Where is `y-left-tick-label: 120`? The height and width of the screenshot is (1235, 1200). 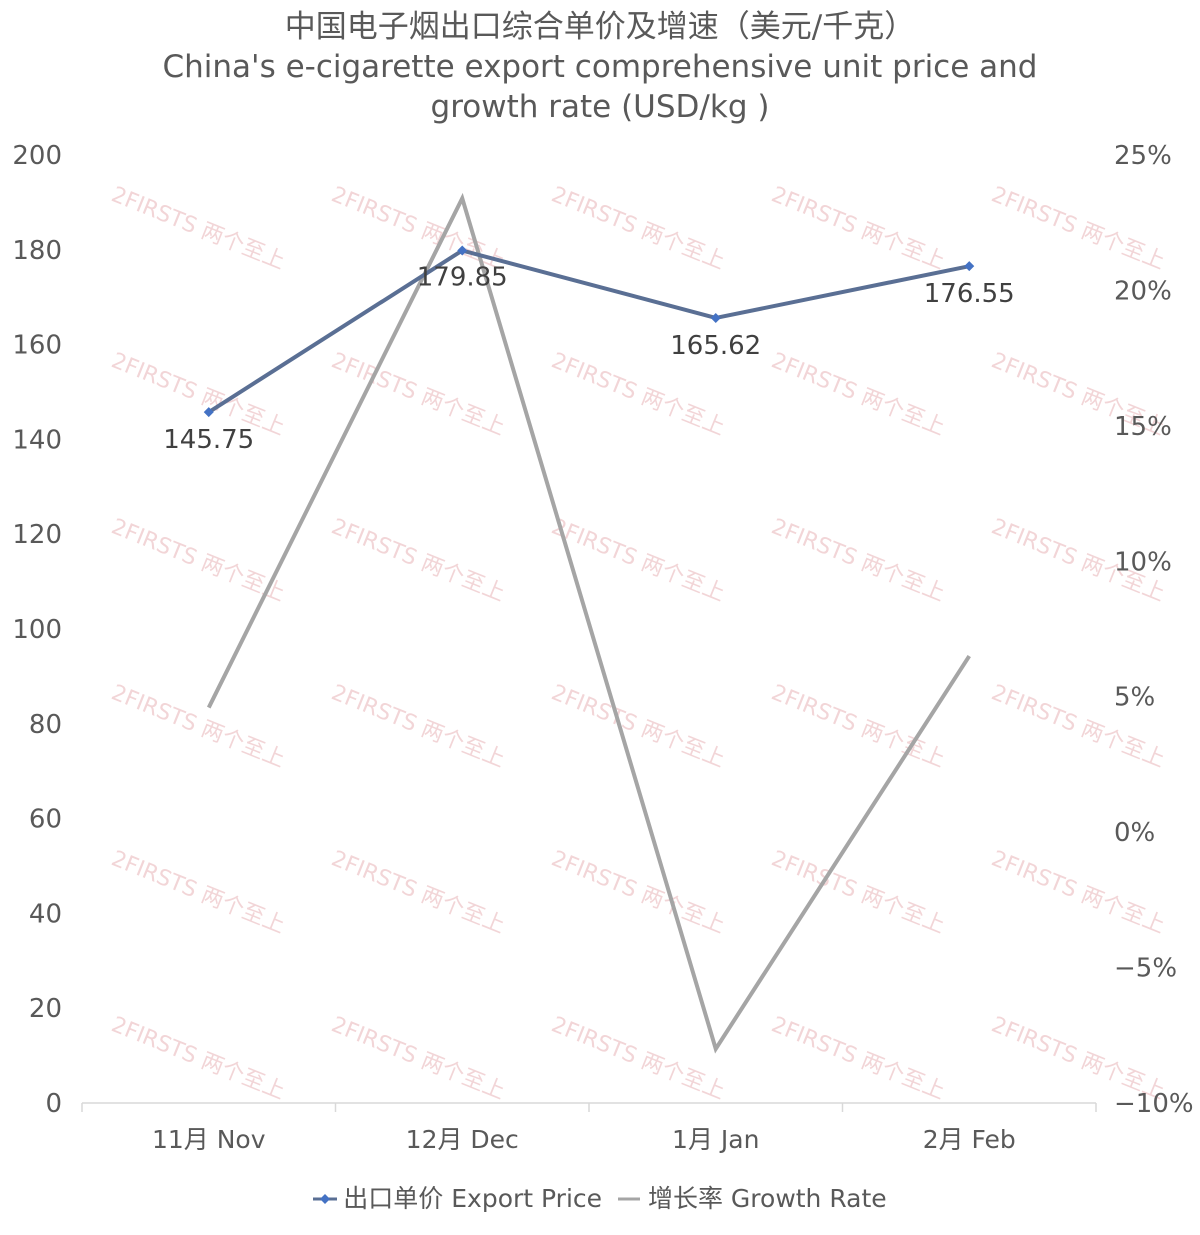 y-left-tick-label: 120 is located at coordinates (37, 535).